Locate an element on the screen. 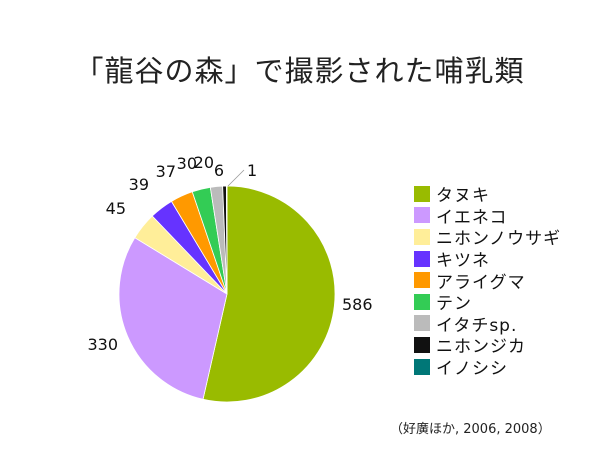 The width and height of the screenshot is (599, 449). legend-item-8: ニホンジカ is located at coordinates (487, 346).